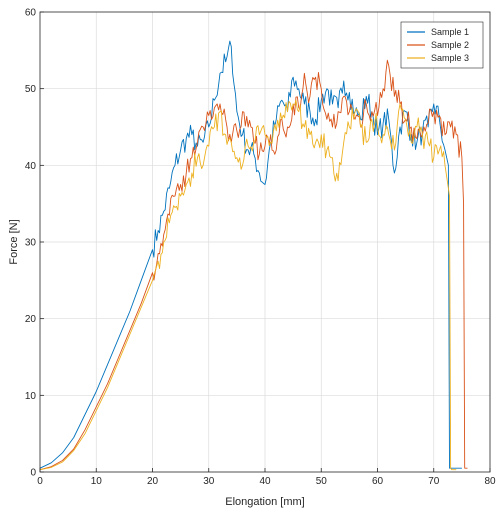 This screenshot has width=496, height=515. I want to click on legend-label: Sample 1, so click(450, 32).